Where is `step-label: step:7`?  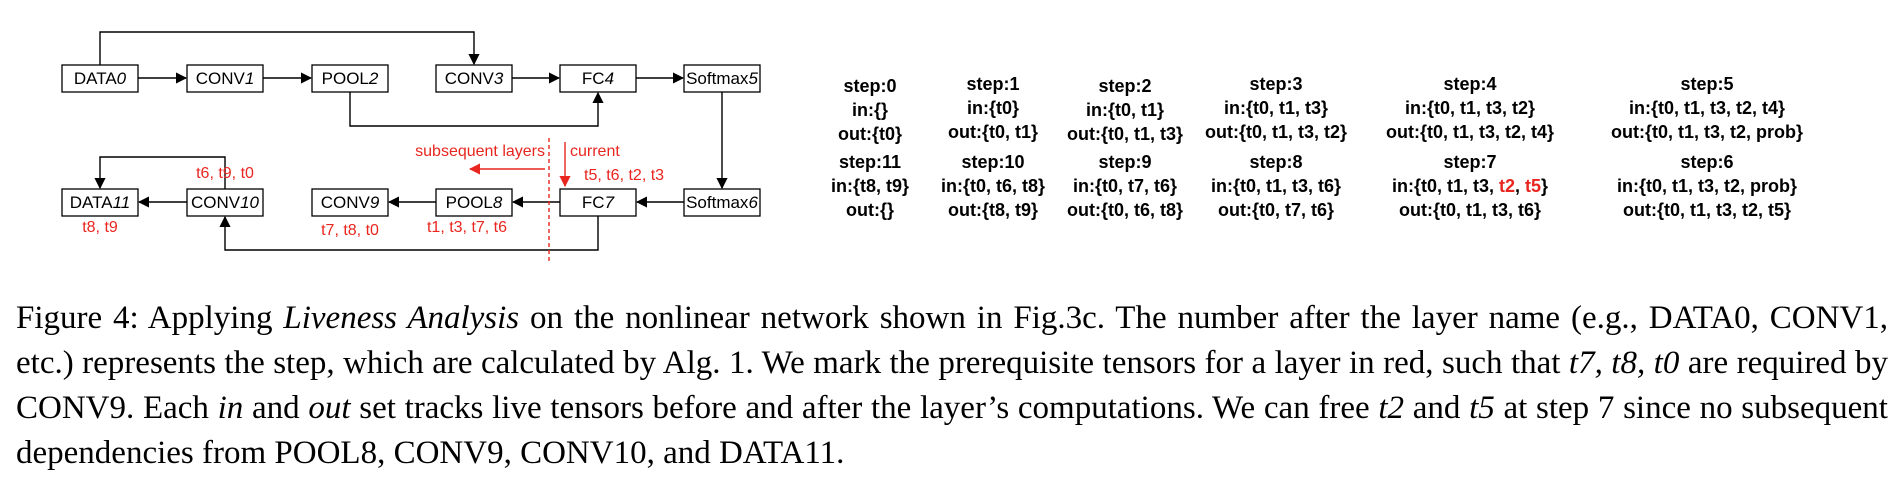
step-label: step:7 is located at coordinates (1470, 162).